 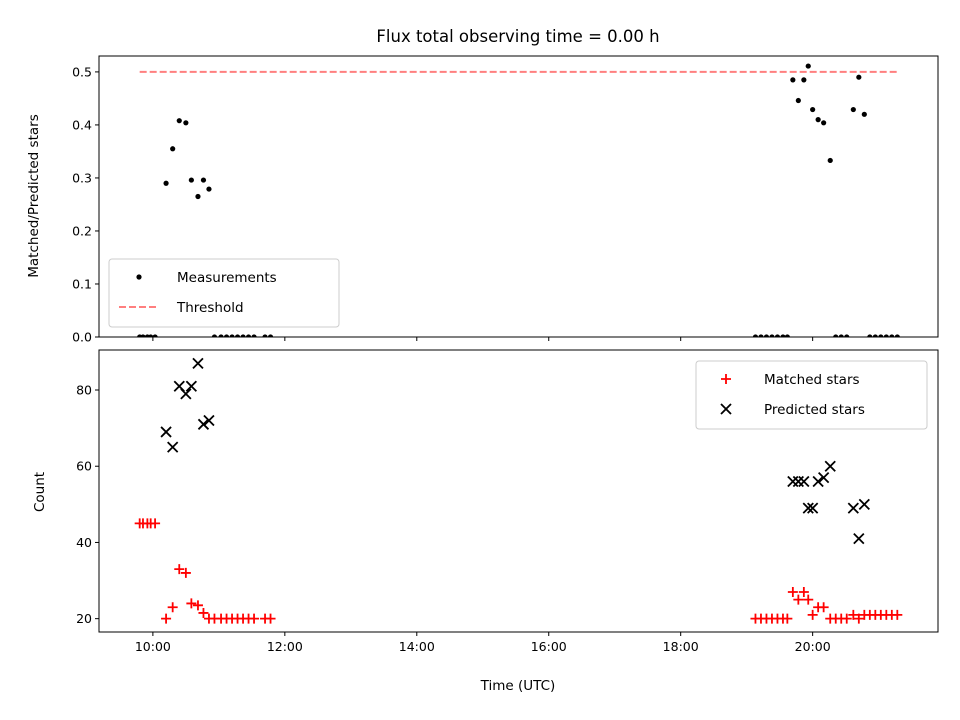 I want to click on bottom-legend-swatch, so click(x=726, y=379).